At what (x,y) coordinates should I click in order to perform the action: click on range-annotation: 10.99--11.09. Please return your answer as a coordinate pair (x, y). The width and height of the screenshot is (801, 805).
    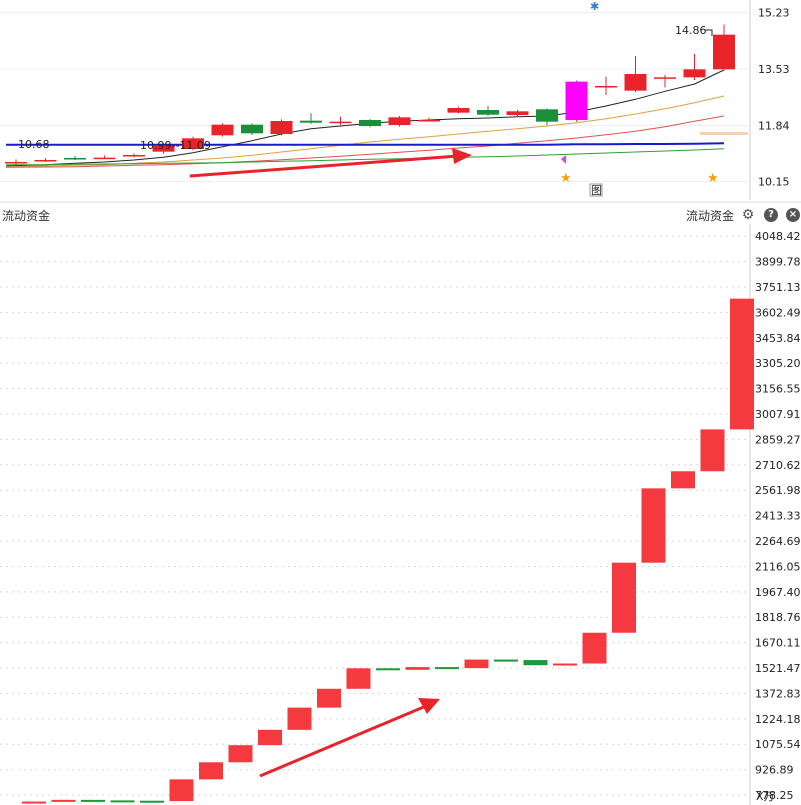
    Looking at the image, I should click on (175, 145).